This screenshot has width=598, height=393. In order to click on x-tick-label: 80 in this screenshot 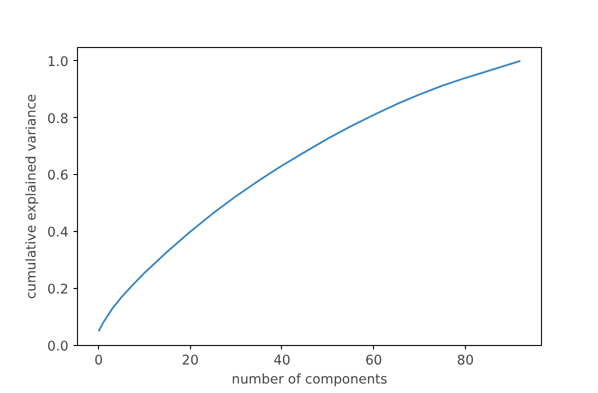, I will do `click(465, 361)`.